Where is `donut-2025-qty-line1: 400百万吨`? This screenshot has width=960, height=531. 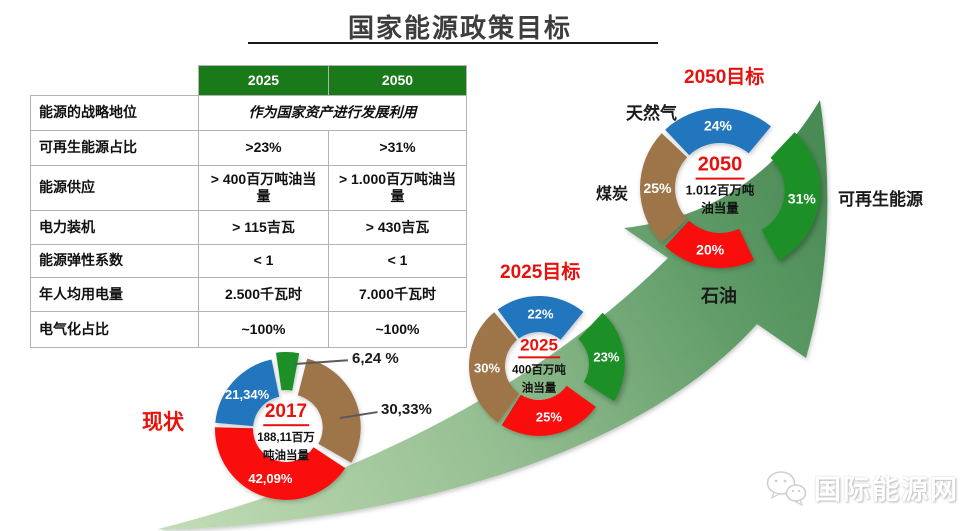
donut-2025-qty-line1: 400百万吨 is located at coordinates (539, 369).